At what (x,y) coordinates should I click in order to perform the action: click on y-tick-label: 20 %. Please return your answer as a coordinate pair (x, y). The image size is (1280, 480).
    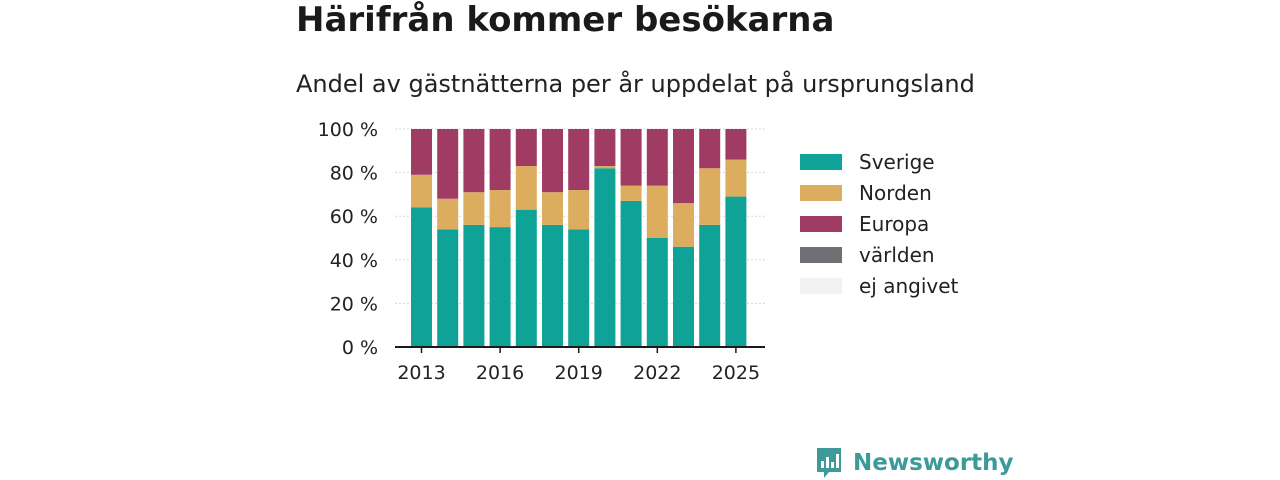
    Looking at the image, I should click on (354, 304).